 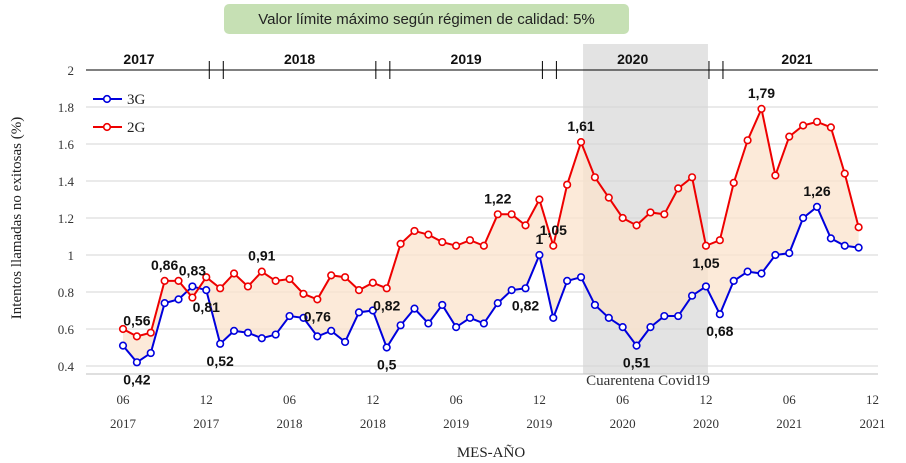 What do you see at coordinates (387, 365) in the screenshot?
I see `data-label: 0,5` at bounding box center [387, 365].